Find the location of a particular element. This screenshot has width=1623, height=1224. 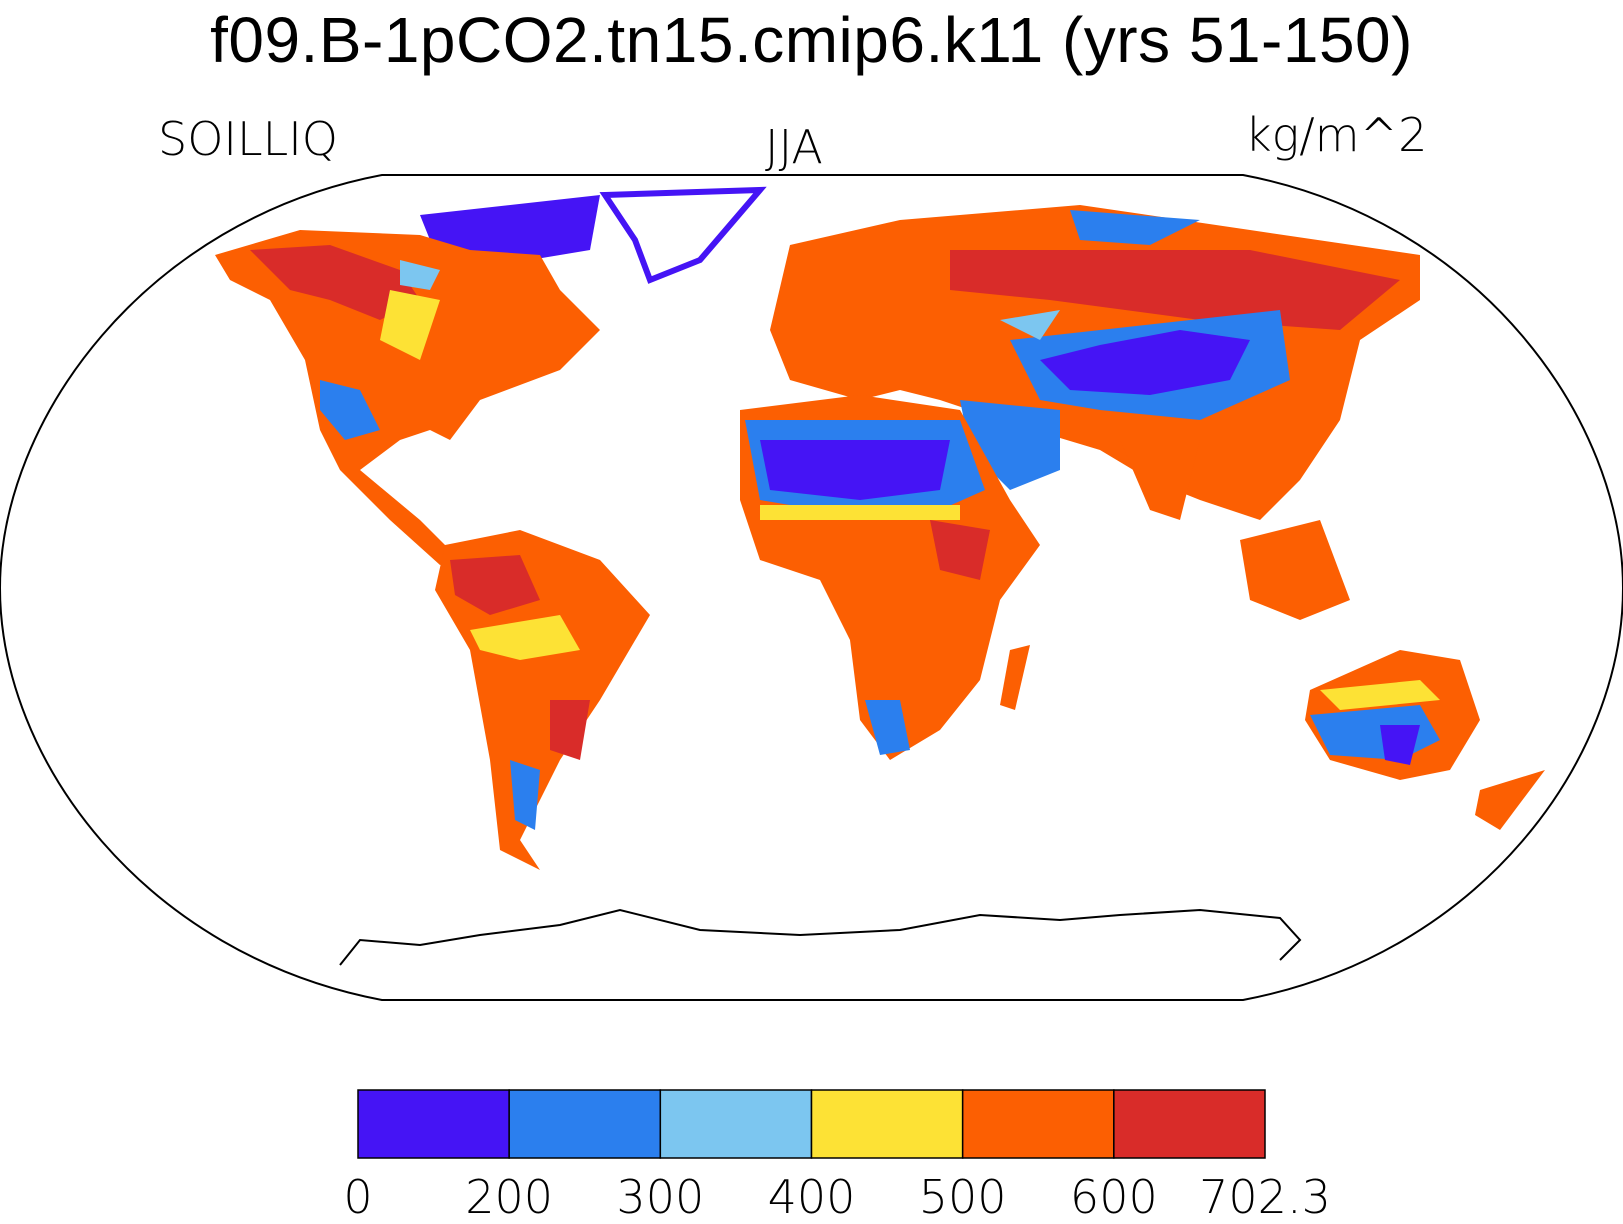

colorbar-tick-label: 200 is located at coordinates (509, 1197).